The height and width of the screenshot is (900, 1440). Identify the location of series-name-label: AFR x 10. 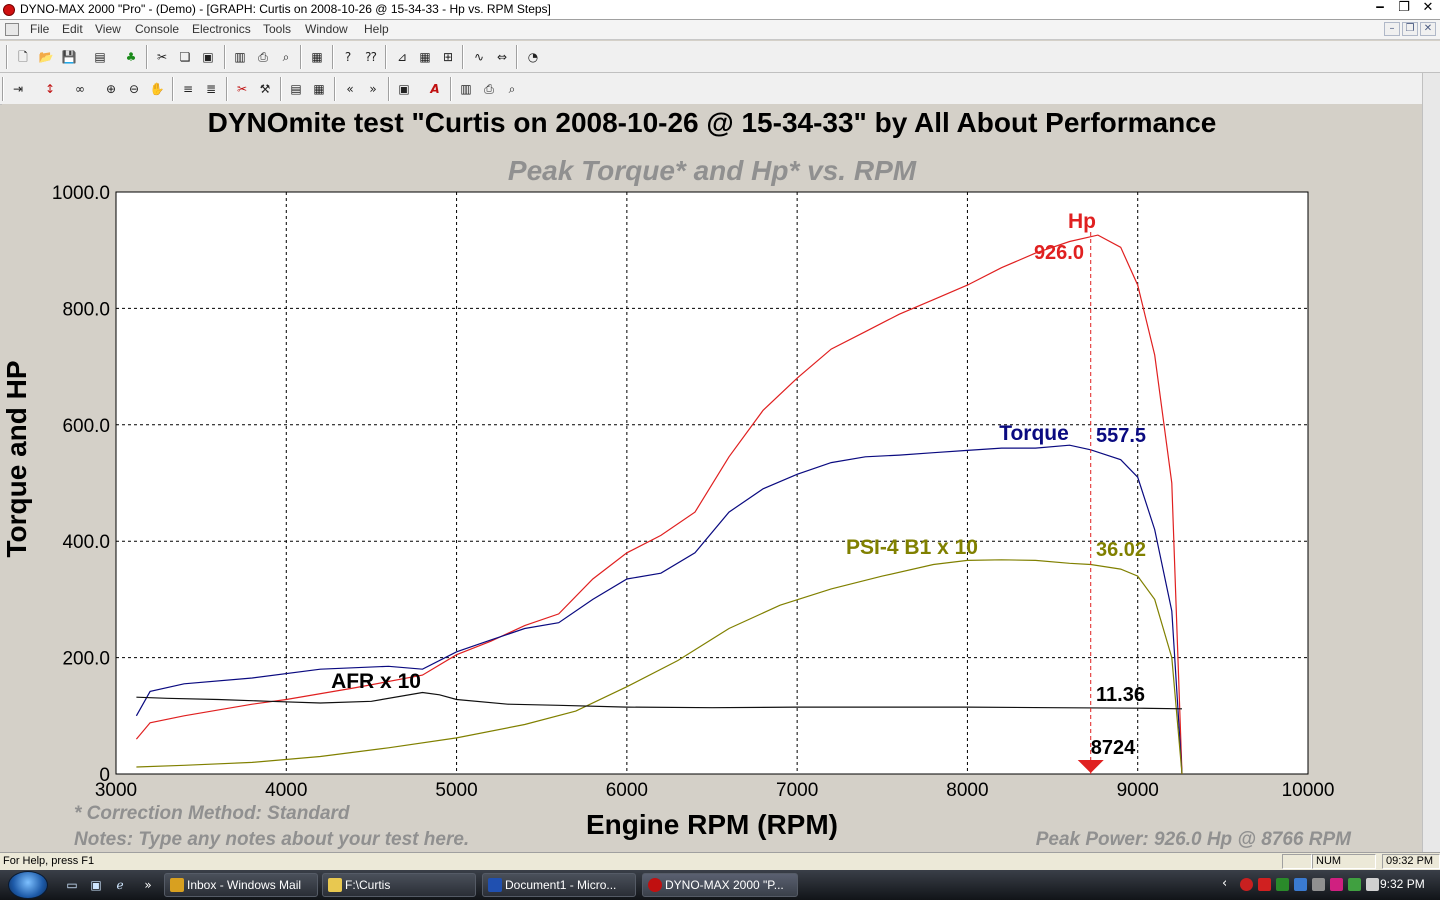
(376, 681).